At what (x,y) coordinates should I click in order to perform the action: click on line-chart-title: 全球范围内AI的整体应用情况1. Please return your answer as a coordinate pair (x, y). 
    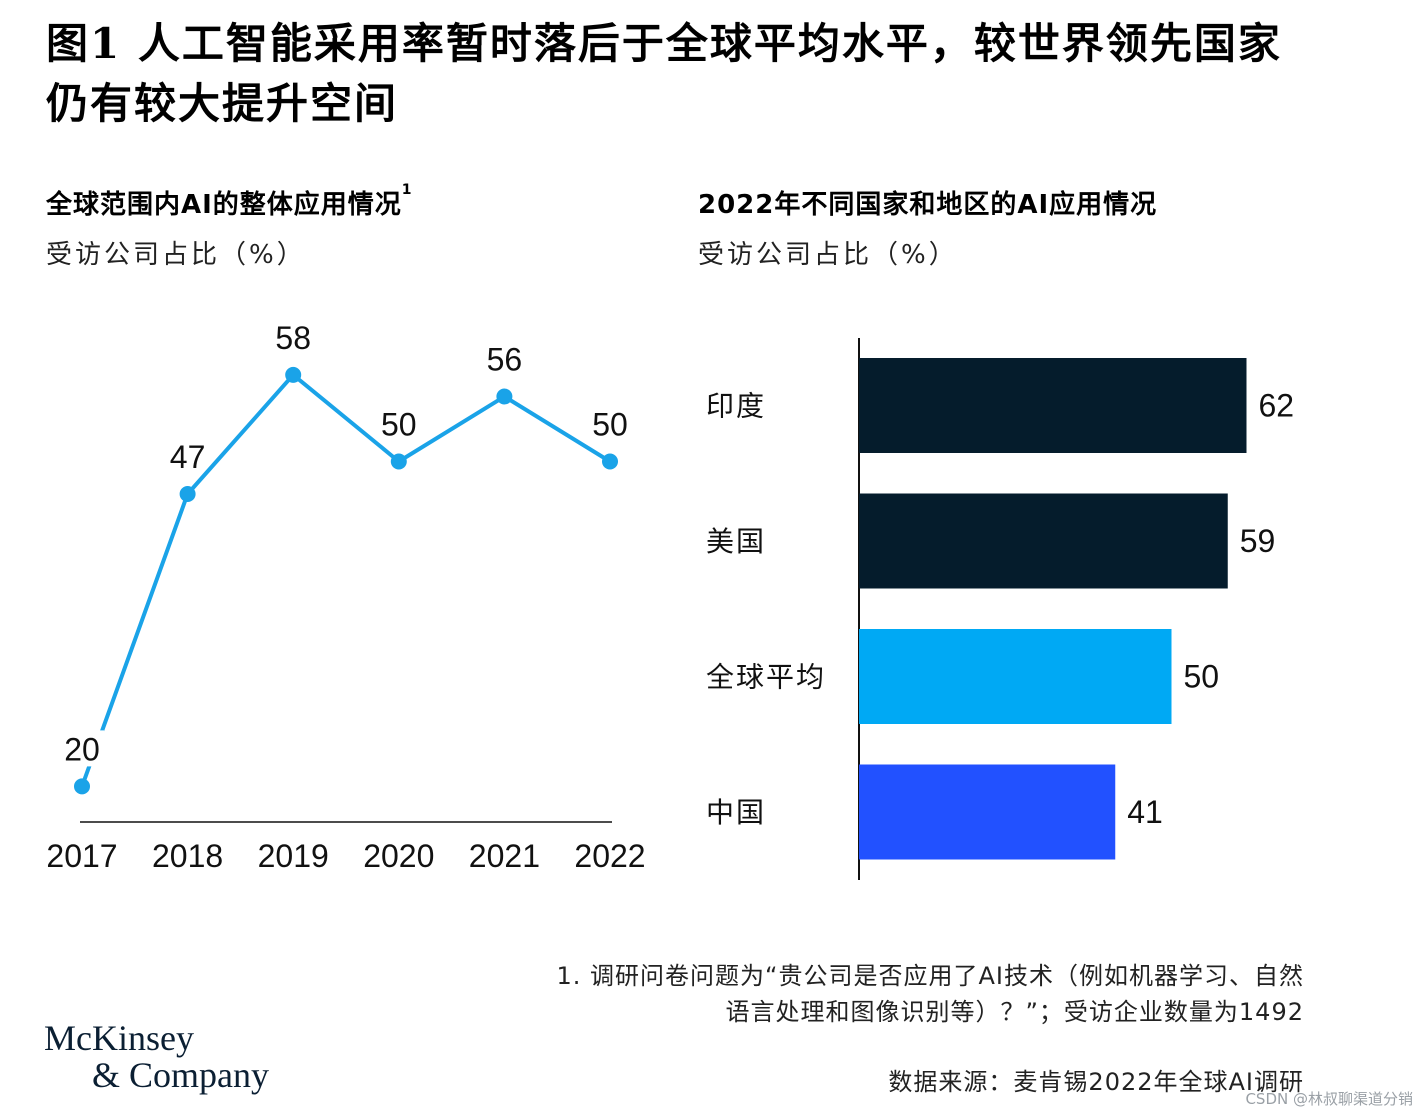
    Looking at the image, I should click on (229, 201).